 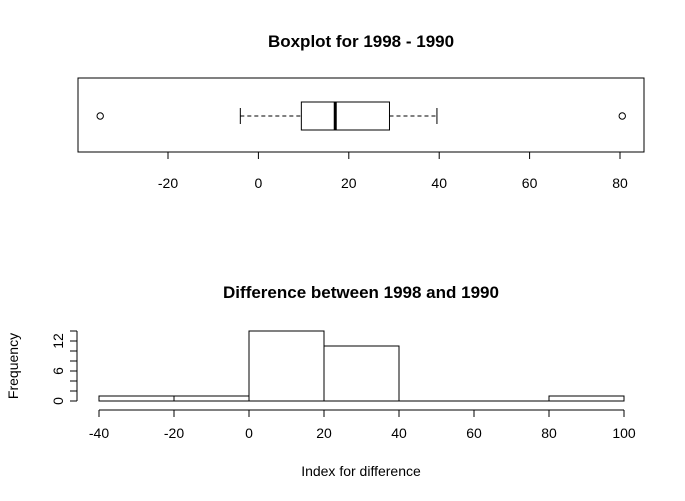 I want to click on histogram-title: Difference between 1998 and 1990, so click(x=361, y=292).